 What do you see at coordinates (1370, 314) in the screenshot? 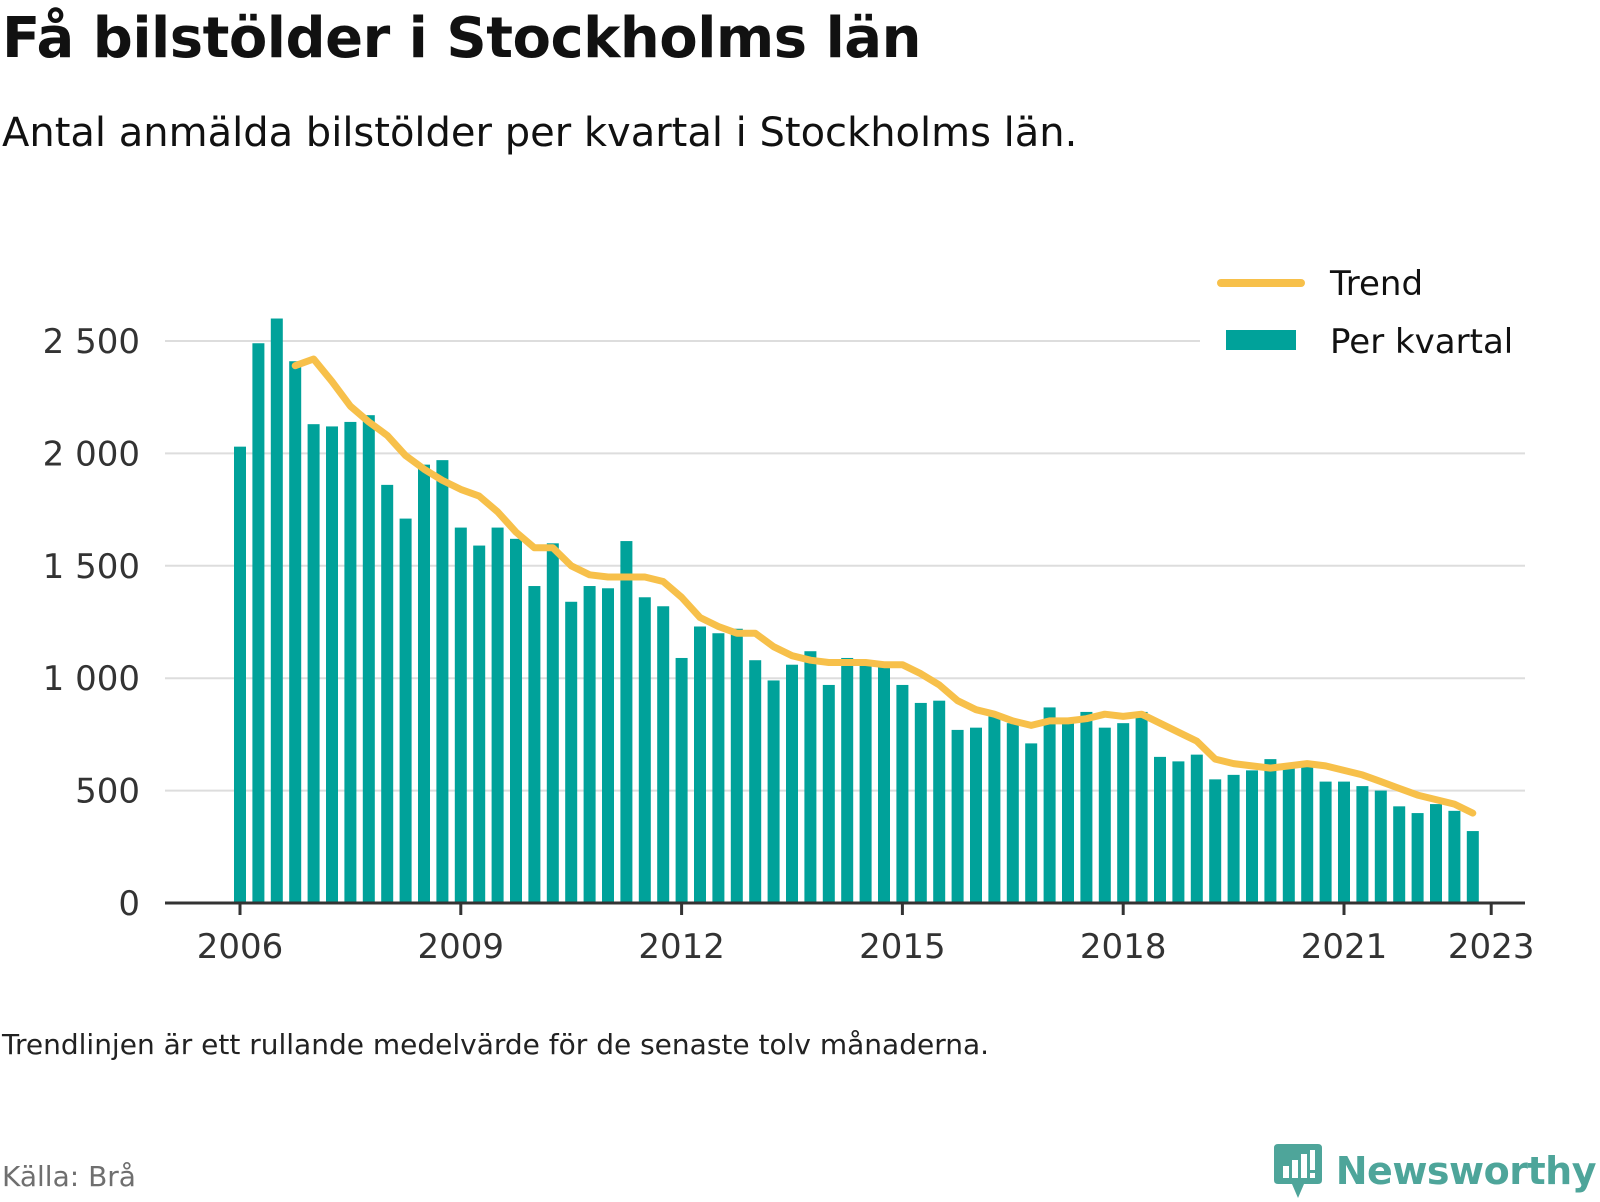
I see `legend: Trend Per kvartal` at bounding box center [1370, 314].